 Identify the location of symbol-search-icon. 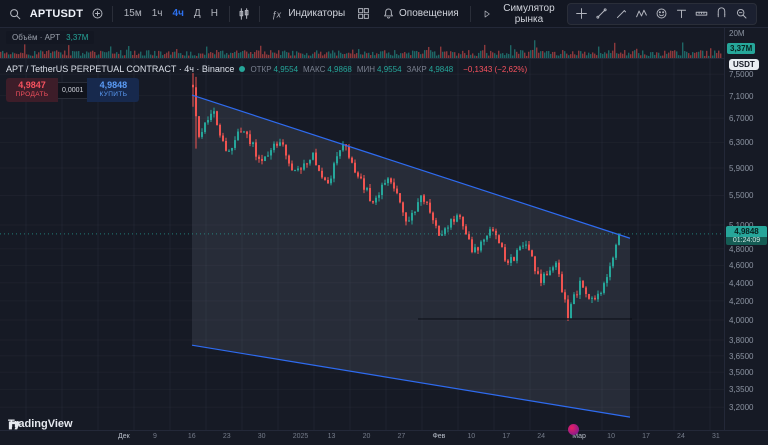
(15, 14).